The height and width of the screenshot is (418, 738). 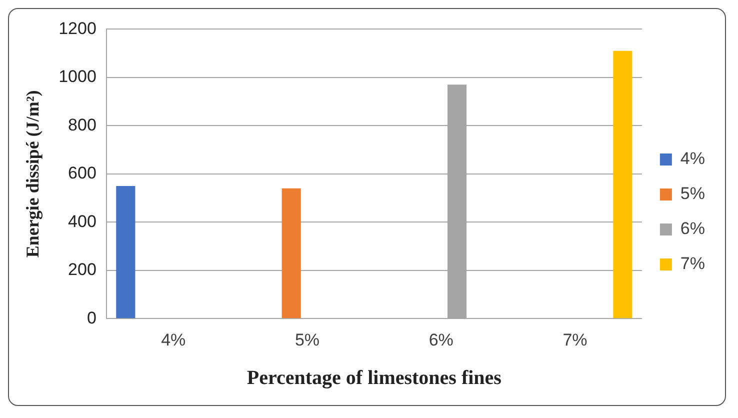 What do you see at coordinates (32, 174) in the screenshot?
I see `y-axis-title: Energie dissipé (J/m²)` at bounding box center [32, 174].